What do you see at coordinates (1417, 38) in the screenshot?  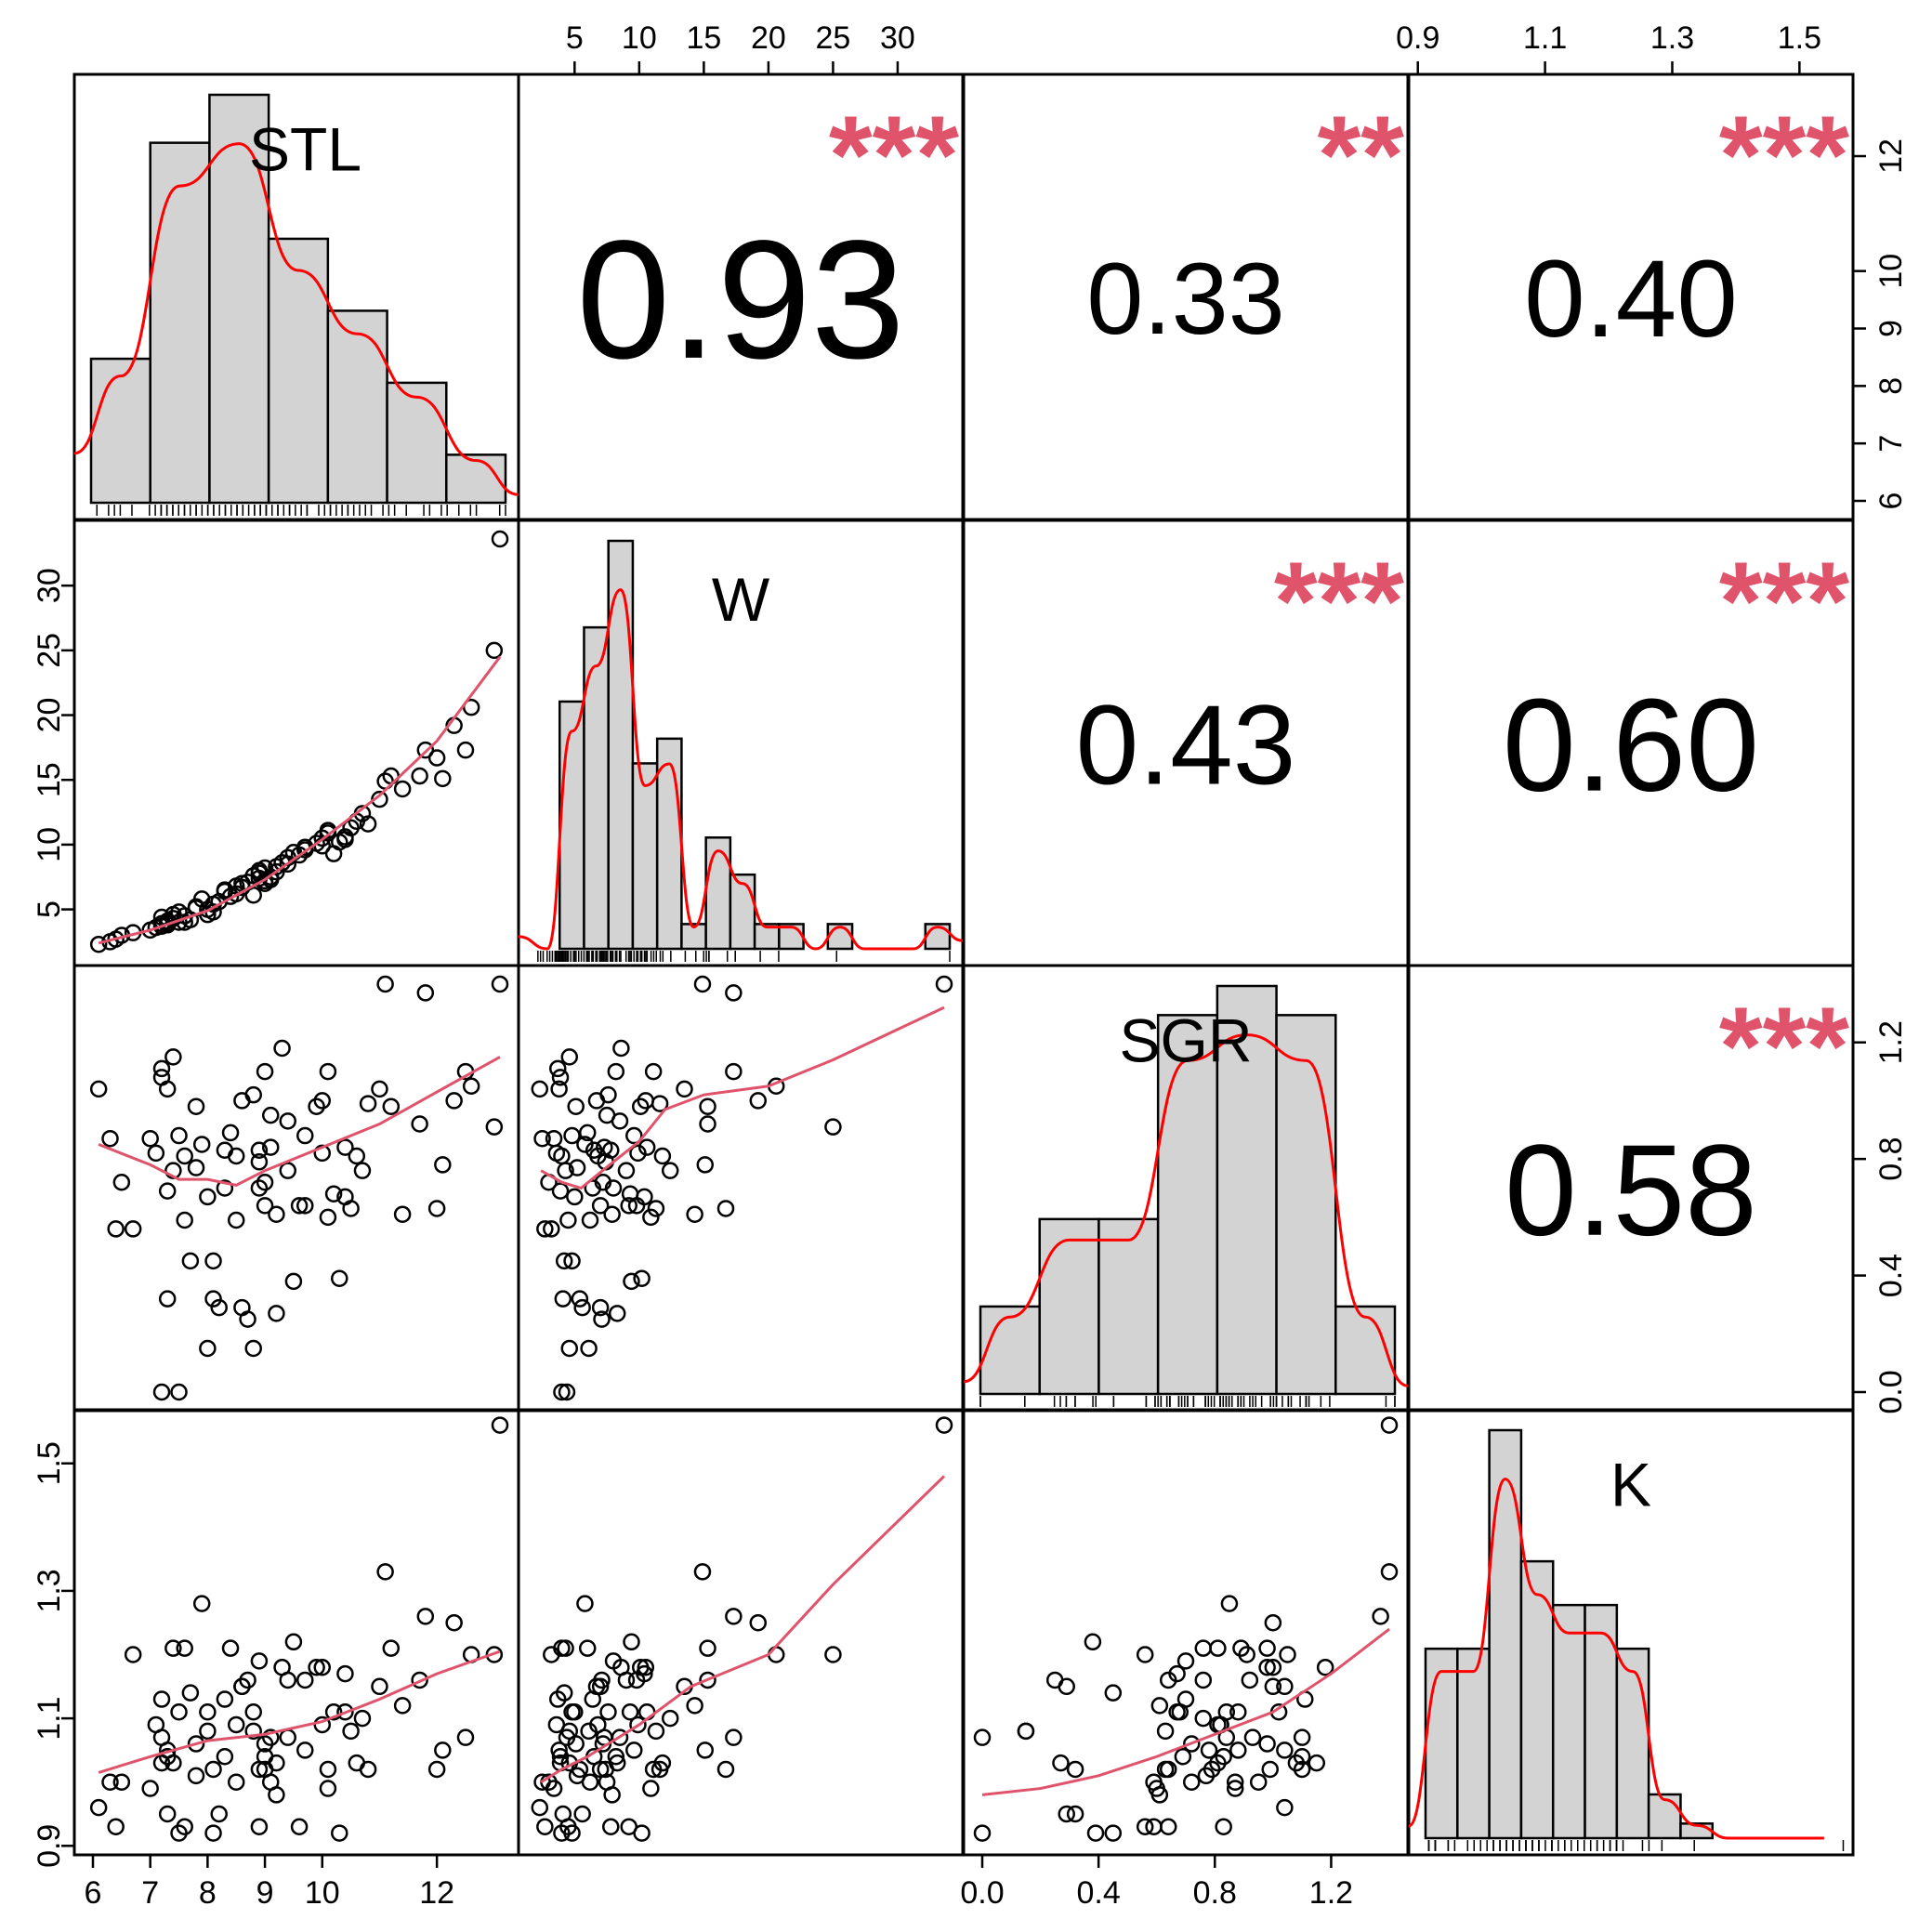 I see `axis-tick-label-k: 0.9` at bounding box center [1417, 38].